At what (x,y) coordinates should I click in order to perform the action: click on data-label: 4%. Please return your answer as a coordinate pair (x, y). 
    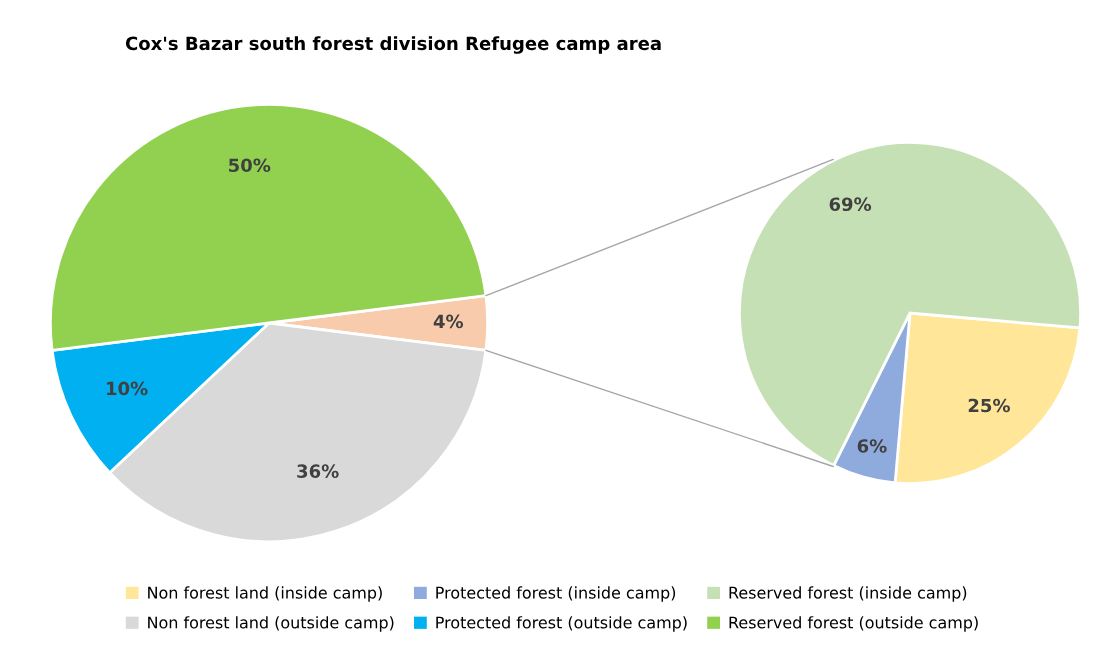
    Looking at the image, I should click on (448, 321).